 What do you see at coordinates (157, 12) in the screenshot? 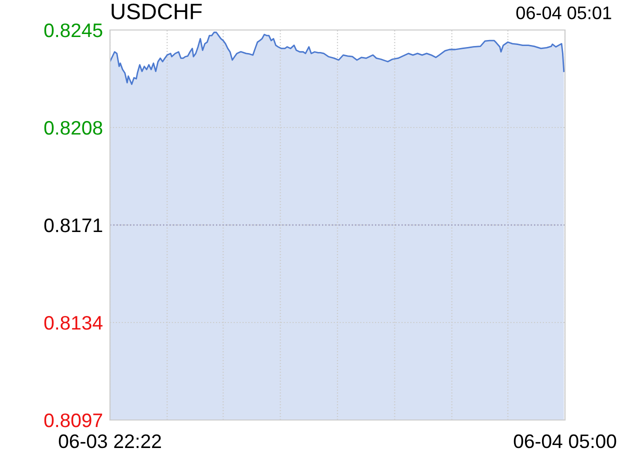
I see `chart-title: USDCHF` at bounding box center [157, 12].